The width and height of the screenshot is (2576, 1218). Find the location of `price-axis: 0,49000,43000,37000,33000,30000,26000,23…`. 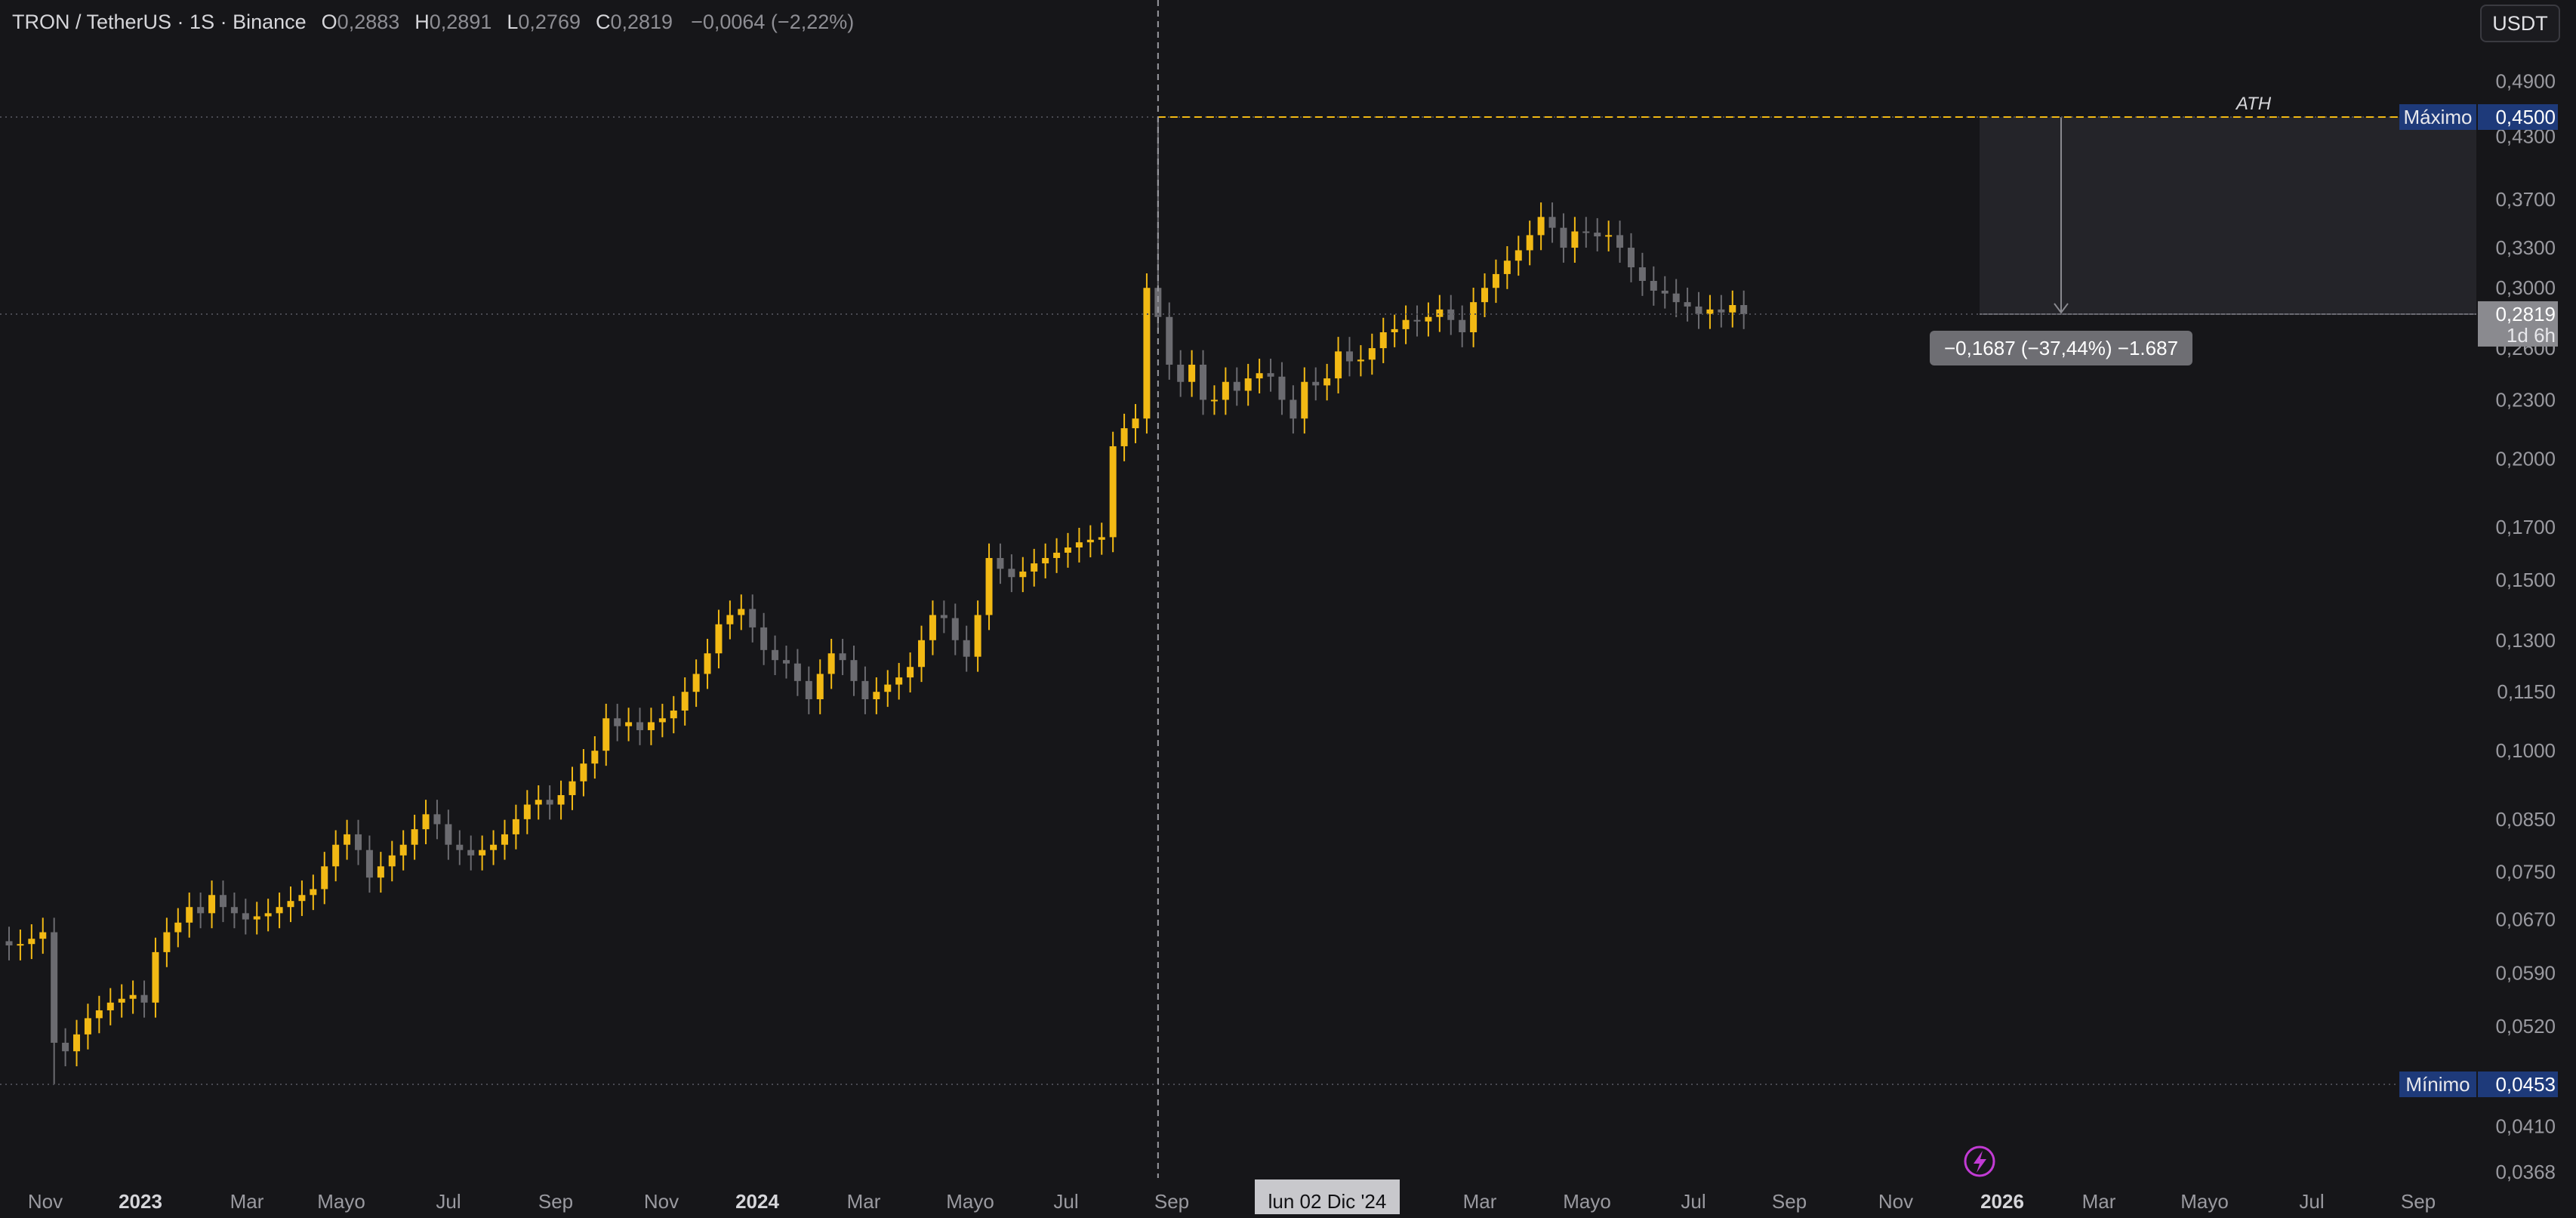

price-axis: 0,49000,43000,37000,33000,30000,26000,23… is located at coordinates (2478, 626).